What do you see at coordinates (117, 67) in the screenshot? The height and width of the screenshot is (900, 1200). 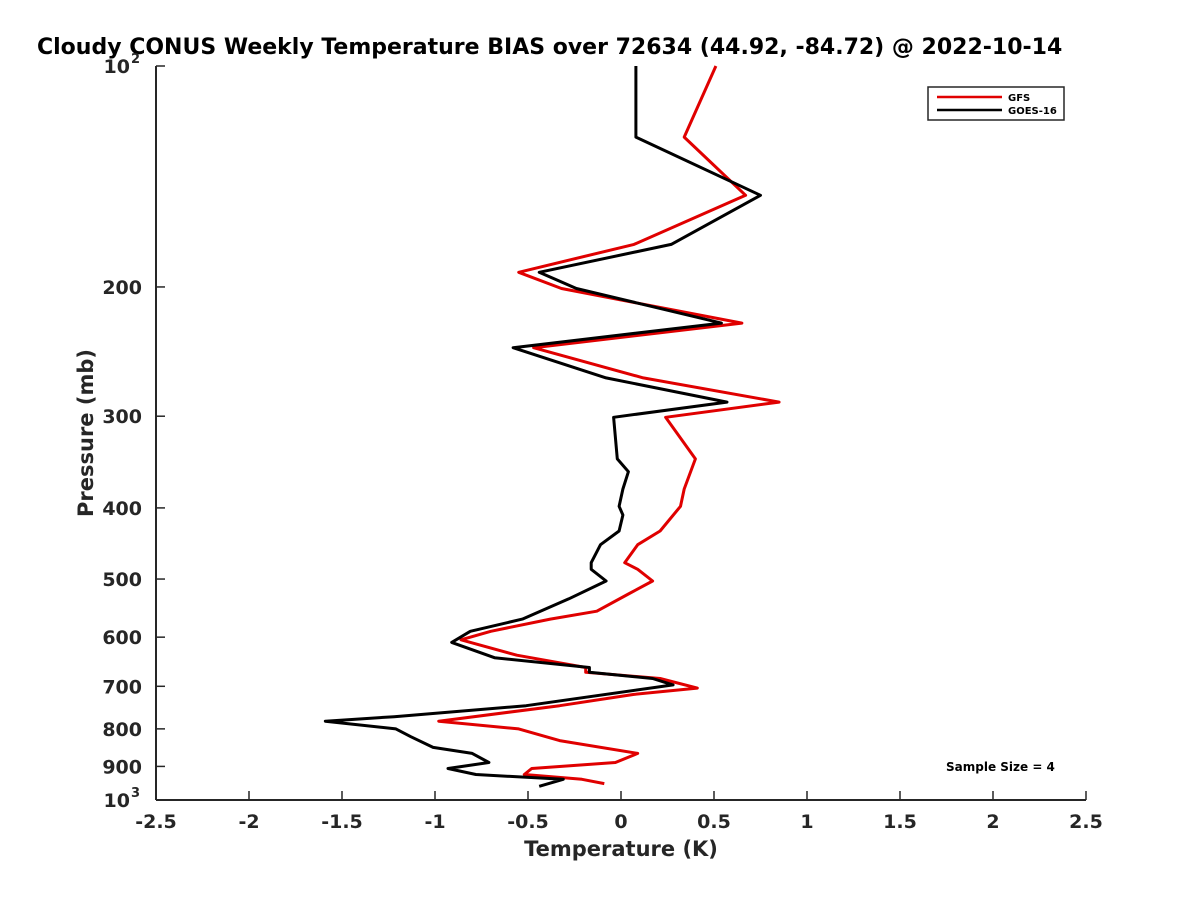 I see `y-tick-label-min-base: 10` at bounding box center [117, 67].